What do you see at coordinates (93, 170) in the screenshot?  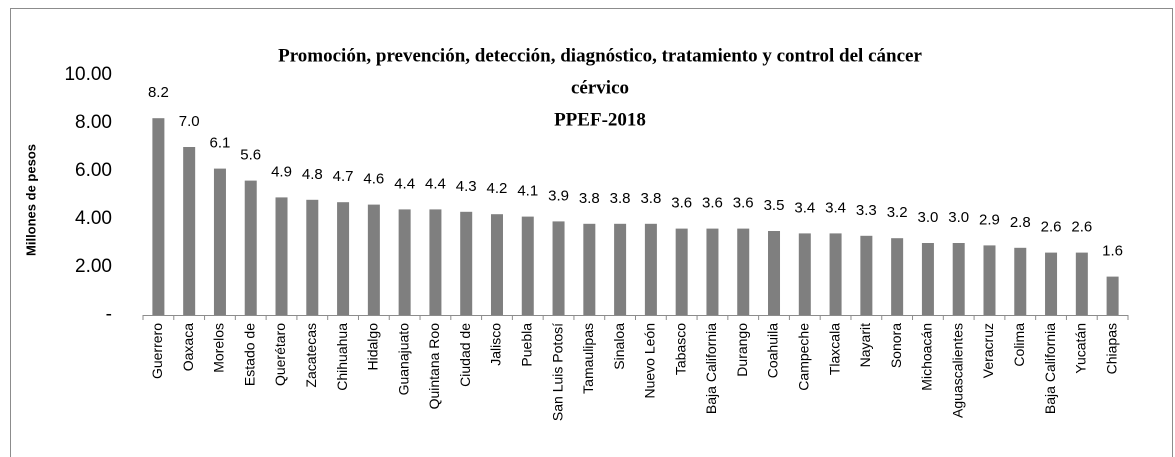 I see `y-tick-label: 6.00` at bounding box center [93, 170].